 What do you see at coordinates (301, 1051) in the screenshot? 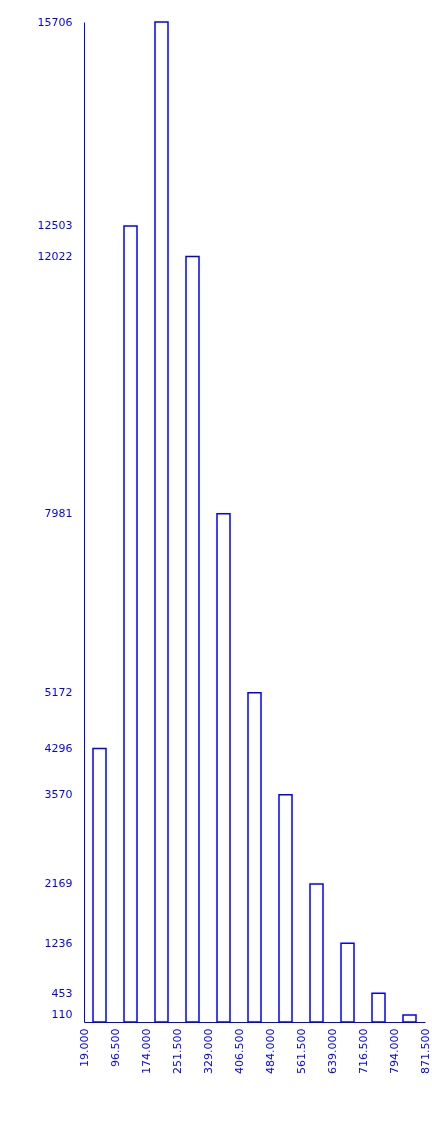
I see `x-tick-label: 561.500` at bounding box center [301, 1051].